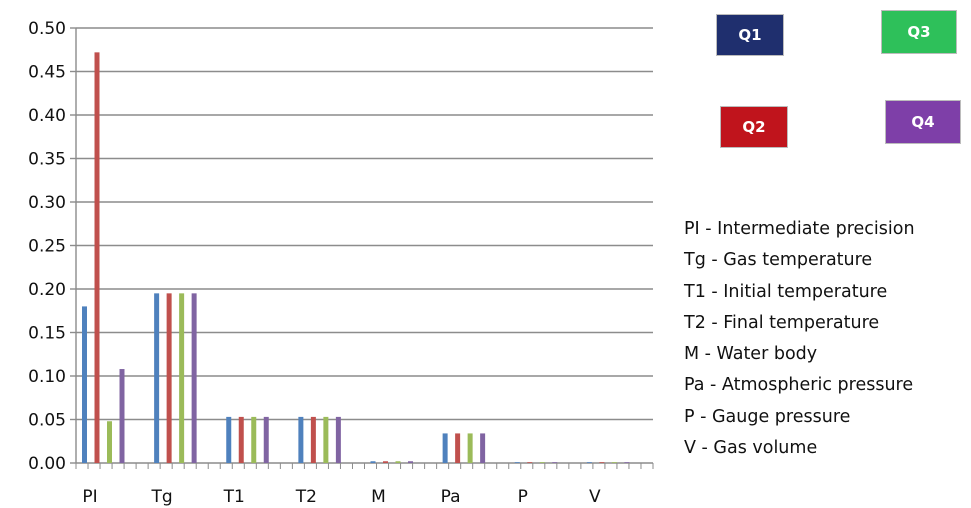 The height and width of the screenshot is (508, 971). I want to click on bar-q1-t2, so click(301, 439).